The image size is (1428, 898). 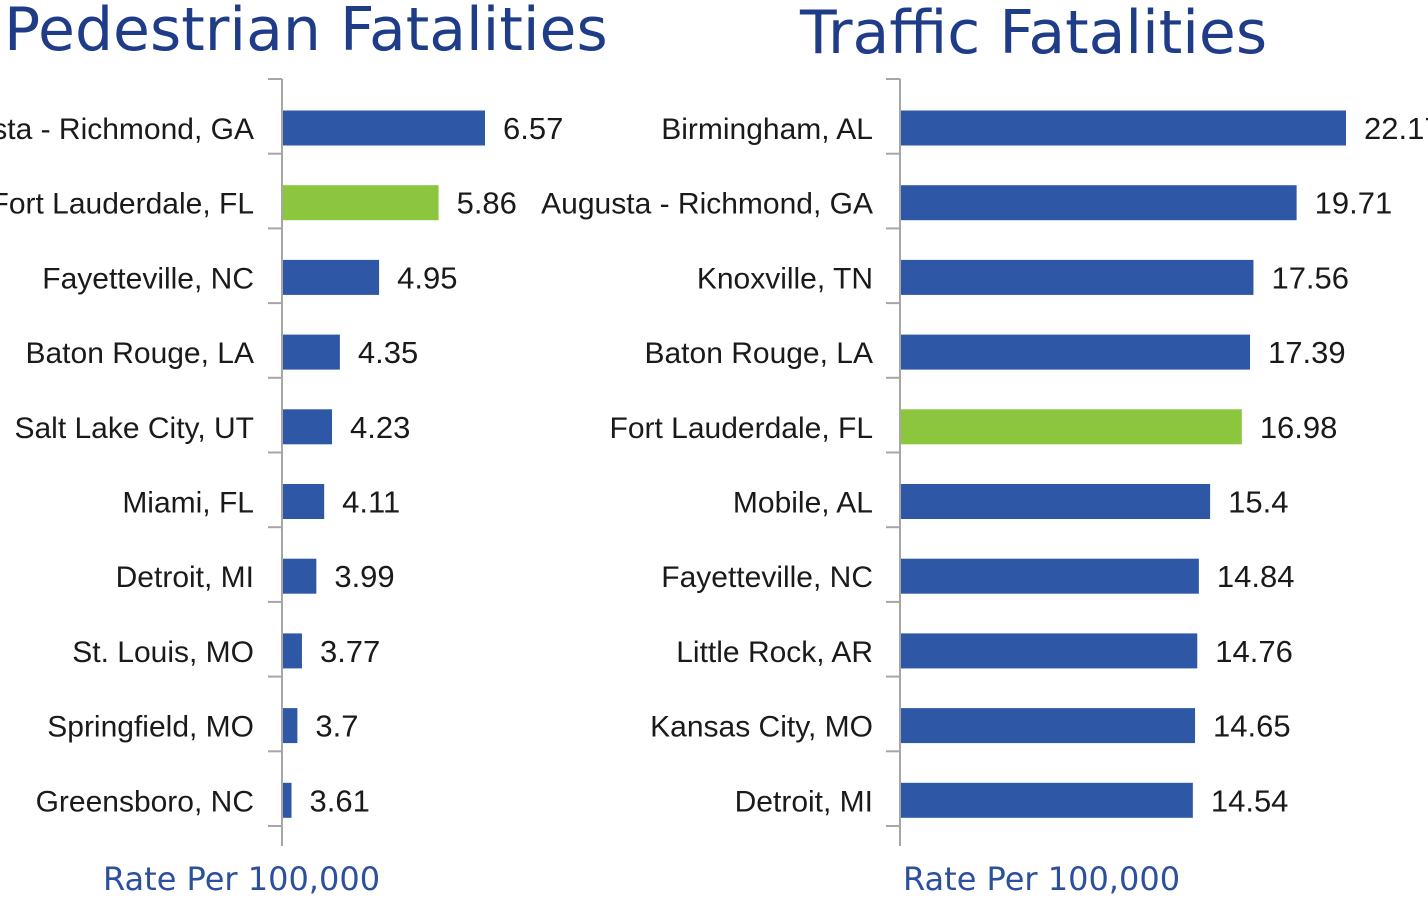 What do you see at coordinates (127, 204) in the screenshot?
I see `pedestrian-category-label: Fort Lauderdale, FL` at bounding box center [127, 204].